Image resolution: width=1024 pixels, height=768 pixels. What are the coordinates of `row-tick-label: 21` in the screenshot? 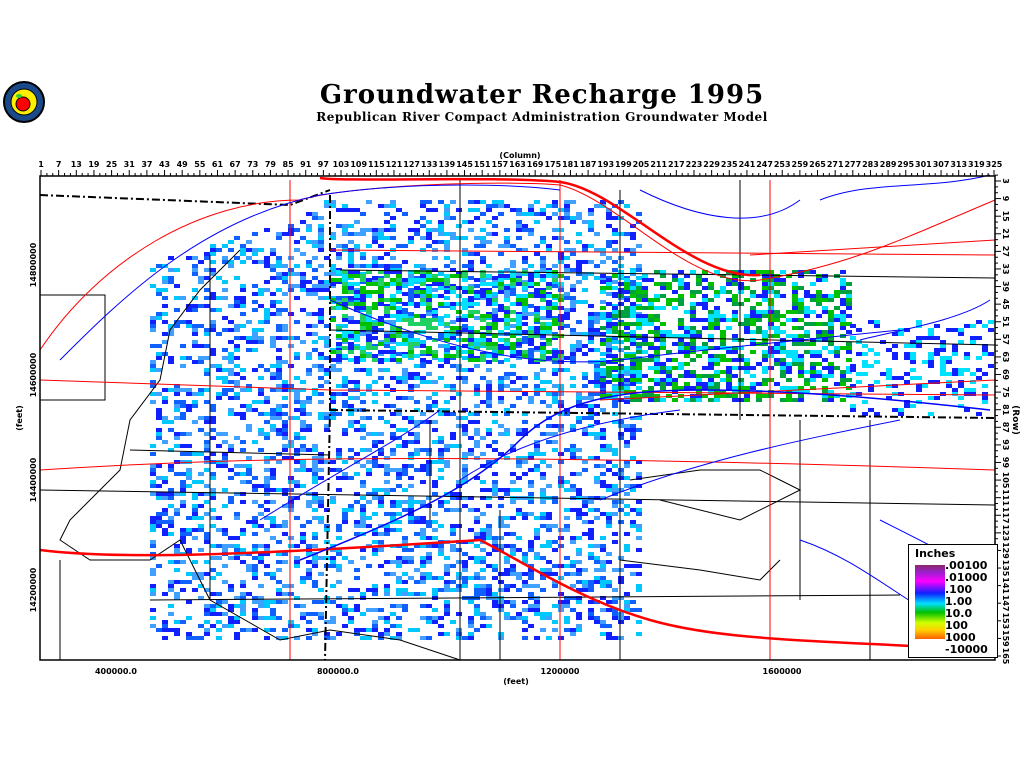 It's located at (1005, 234).